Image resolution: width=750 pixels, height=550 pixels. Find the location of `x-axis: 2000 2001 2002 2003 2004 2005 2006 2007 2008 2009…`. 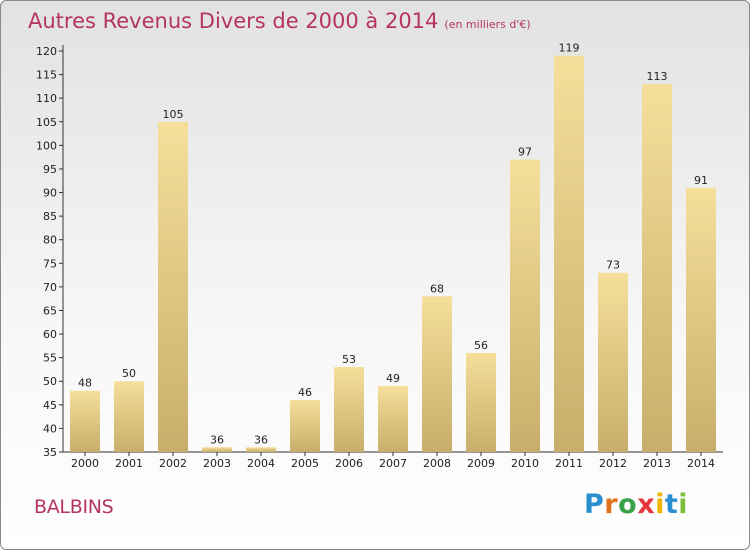

x-axis: 2000 2001 2002 2003 2004 2005 2006 2007 2008 2009… is located at coordinates (393, 460).